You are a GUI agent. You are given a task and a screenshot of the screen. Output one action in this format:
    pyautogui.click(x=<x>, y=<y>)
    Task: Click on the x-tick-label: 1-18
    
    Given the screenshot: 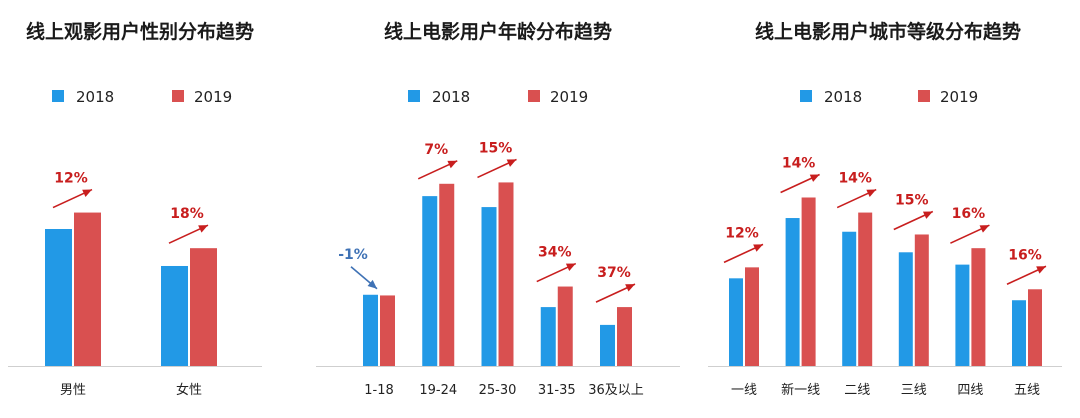 What is the action you would take?
    pyautogui.click(x=379, y=390)
    